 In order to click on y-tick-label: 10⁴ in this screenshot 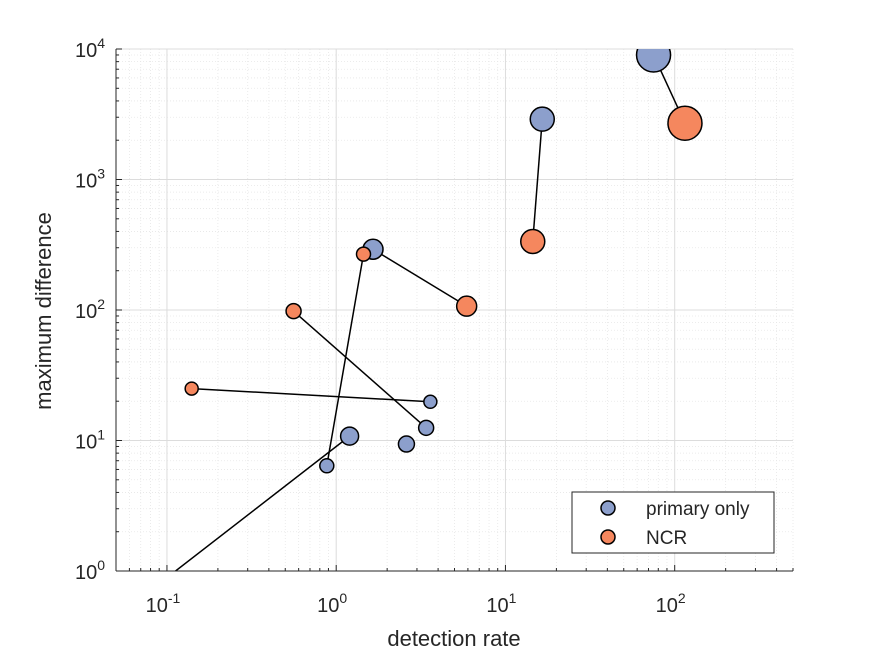, I will do `click(90, 48)`.